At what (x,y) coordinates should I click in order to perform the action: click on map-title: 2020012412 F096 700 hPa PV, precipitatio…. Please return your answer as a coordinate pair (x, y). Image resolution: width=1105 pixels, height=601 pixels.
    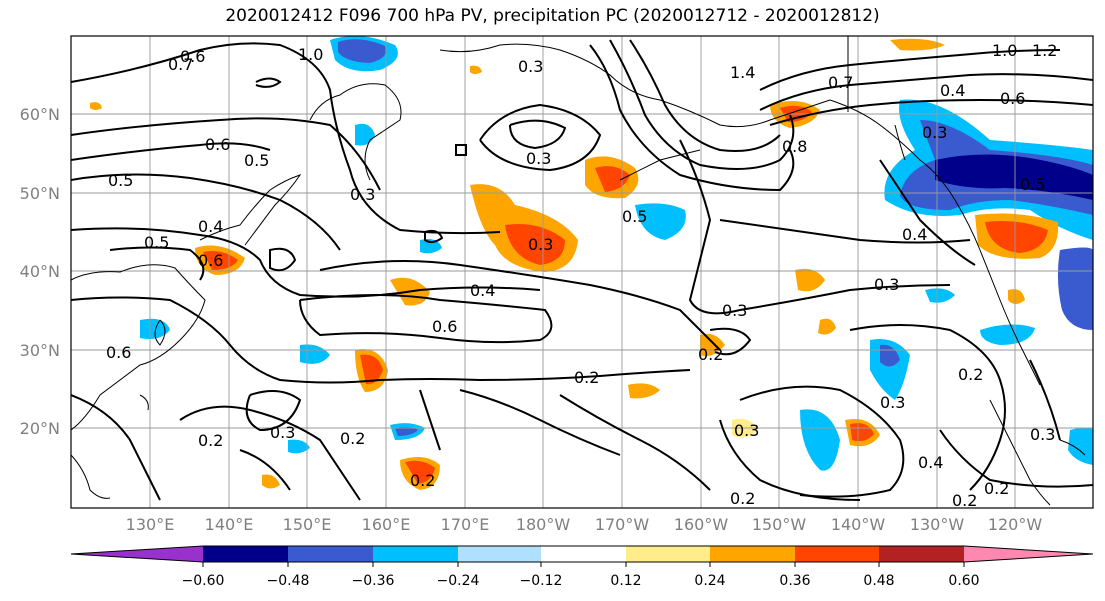
    Looking at the image, I should click on (552, 16).